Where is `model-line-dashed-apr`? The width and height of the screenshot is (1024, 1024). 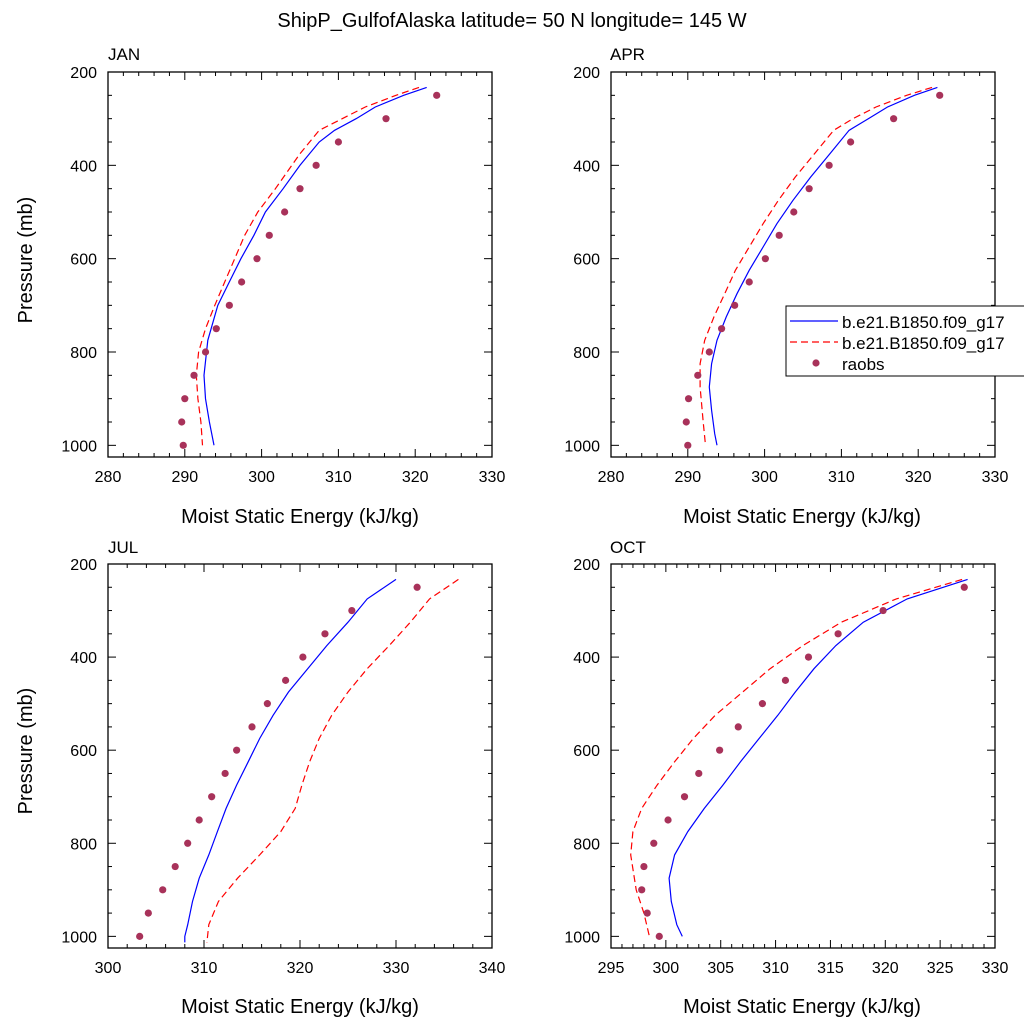 model-line-dashed-apr is located at coordinates (816, 266).